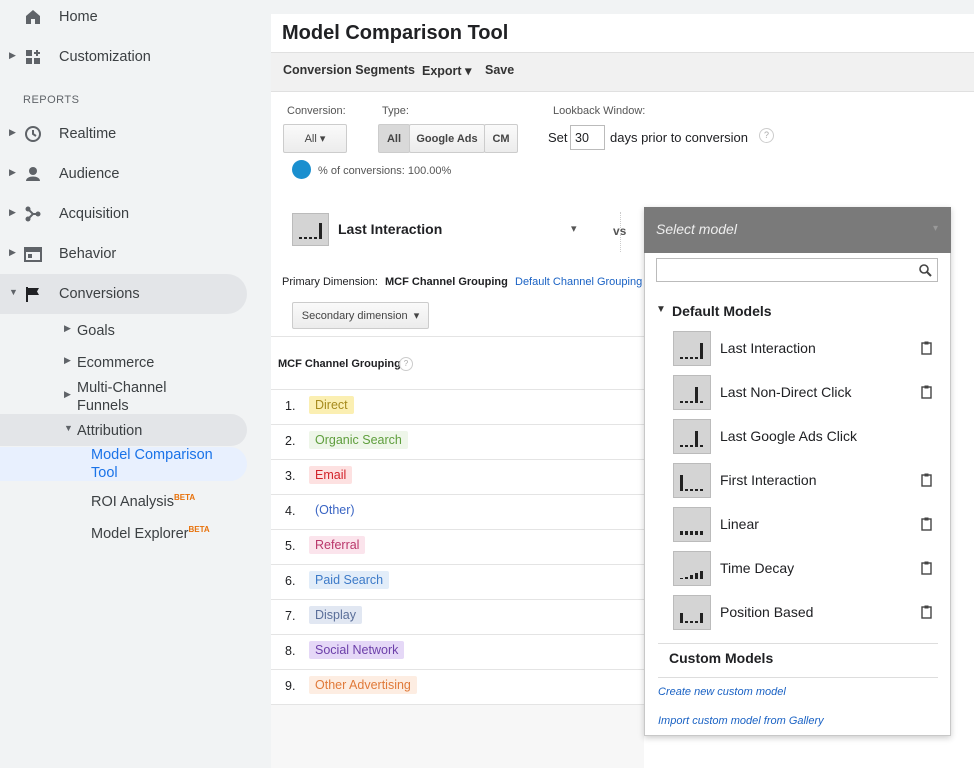 This screenshot has height=768, width=974. I want to click on channel-chip: Display, so click(335, 615).